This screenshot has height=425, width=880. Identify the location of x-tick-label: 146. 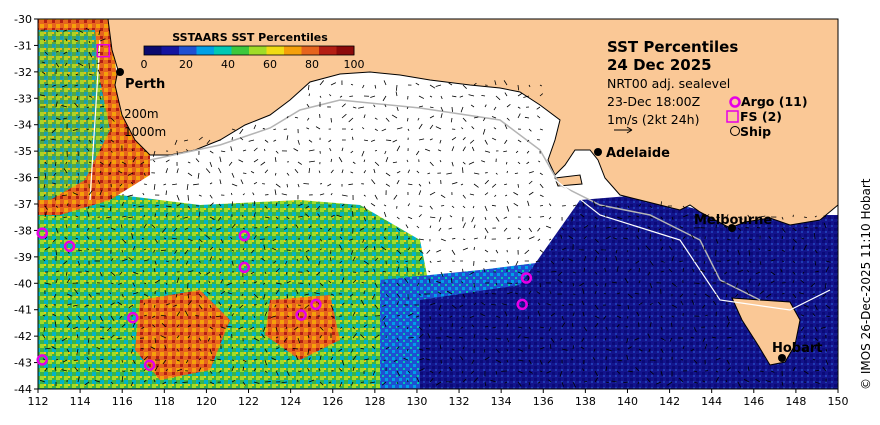
(753, 401).